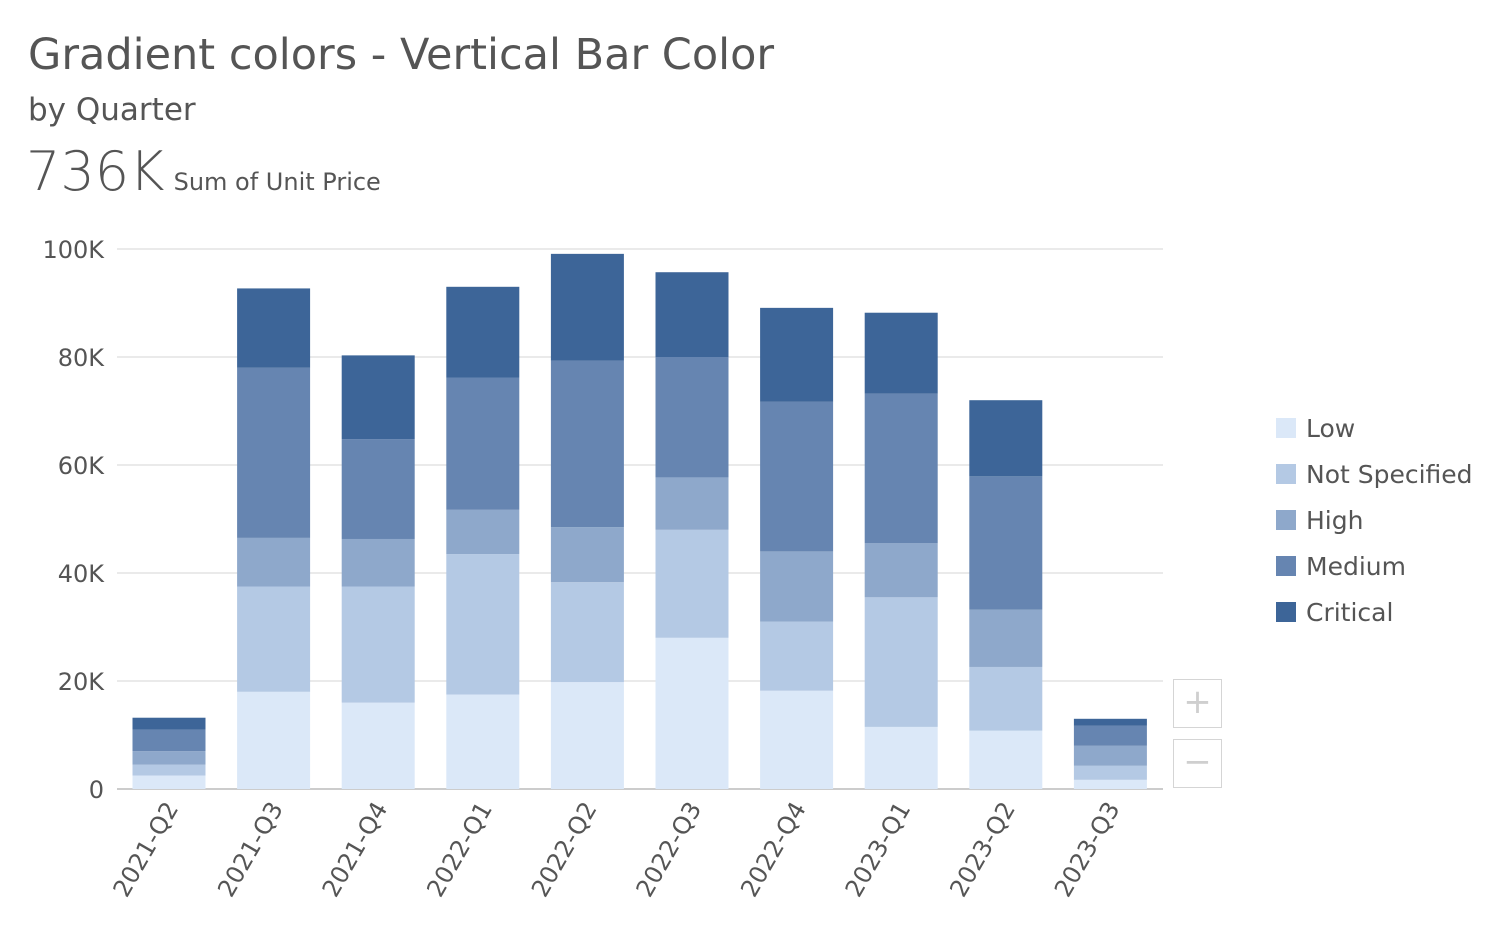 The image size is (1502, 946). What do you see at coordinates (146, 849) in the screenshot?
I see `x-tick-label: 2021-Q2` at bounding box center [146, 849].